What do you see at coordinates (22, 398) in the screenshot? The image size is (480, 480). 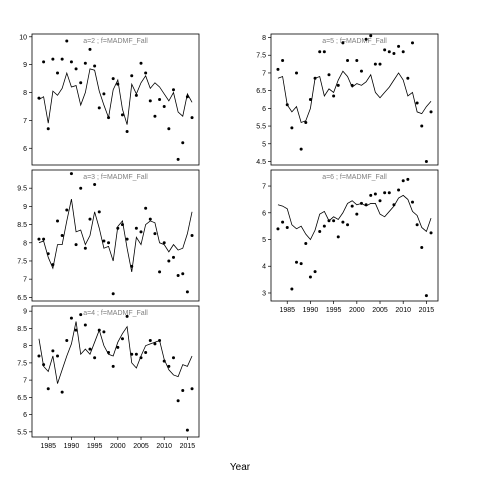 I see `y-tick-label: 6.5` at bounding box center [22, 398].